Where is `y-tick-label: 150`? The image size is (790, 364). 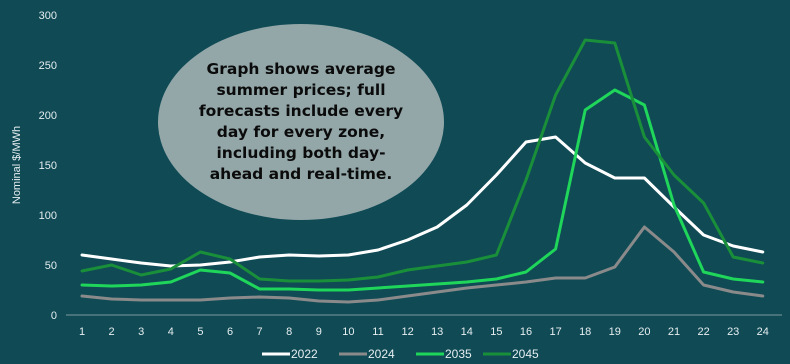
y-tick-label: 150 is located at coordinates (48, 166).